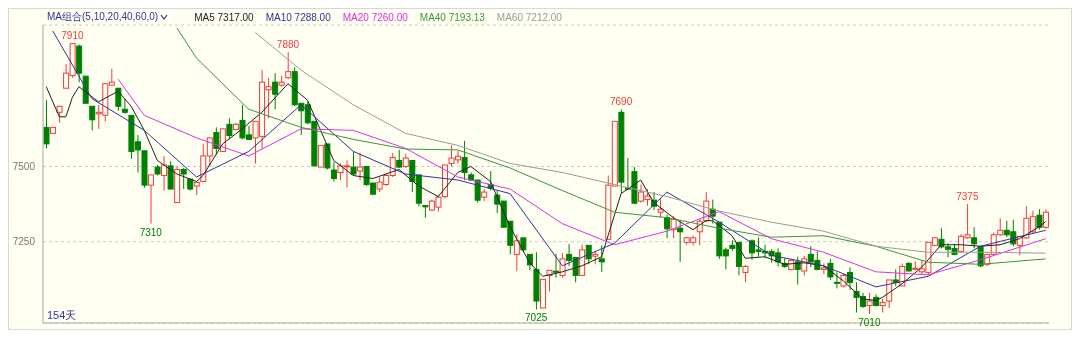 The height and width of the screenshot is (338, 1080). Describe the element at coordinates (24, 167) in the screenshot. I see `y-tick-label: 7500` at that location.